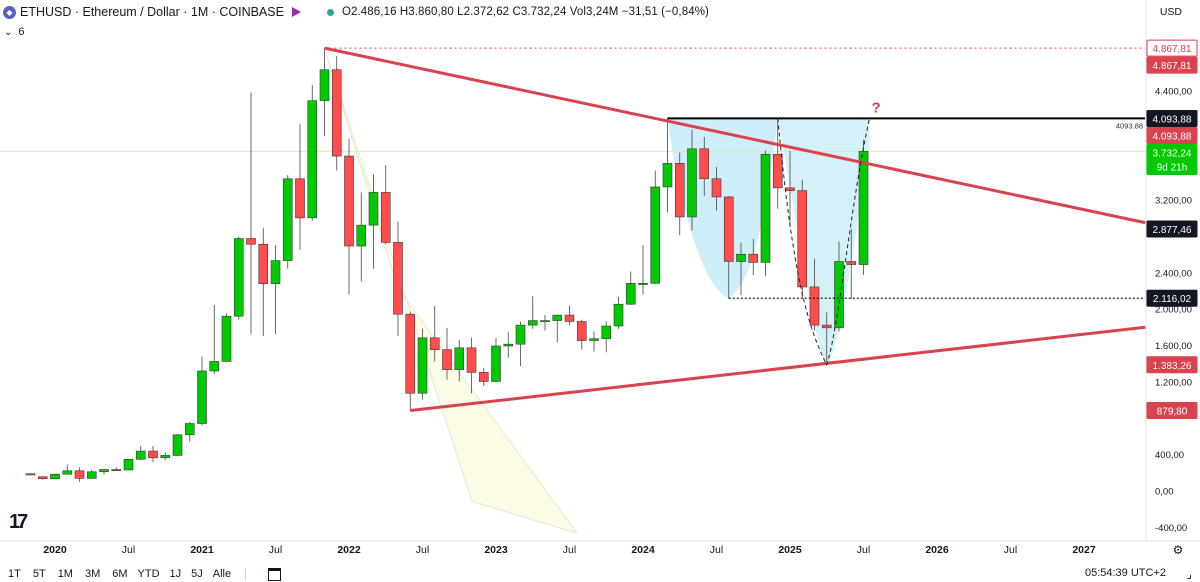  What do you see at coordinates (823, 242) in the screenshot?
I see `cup-projection-curve` at bounding box center [823, 242].